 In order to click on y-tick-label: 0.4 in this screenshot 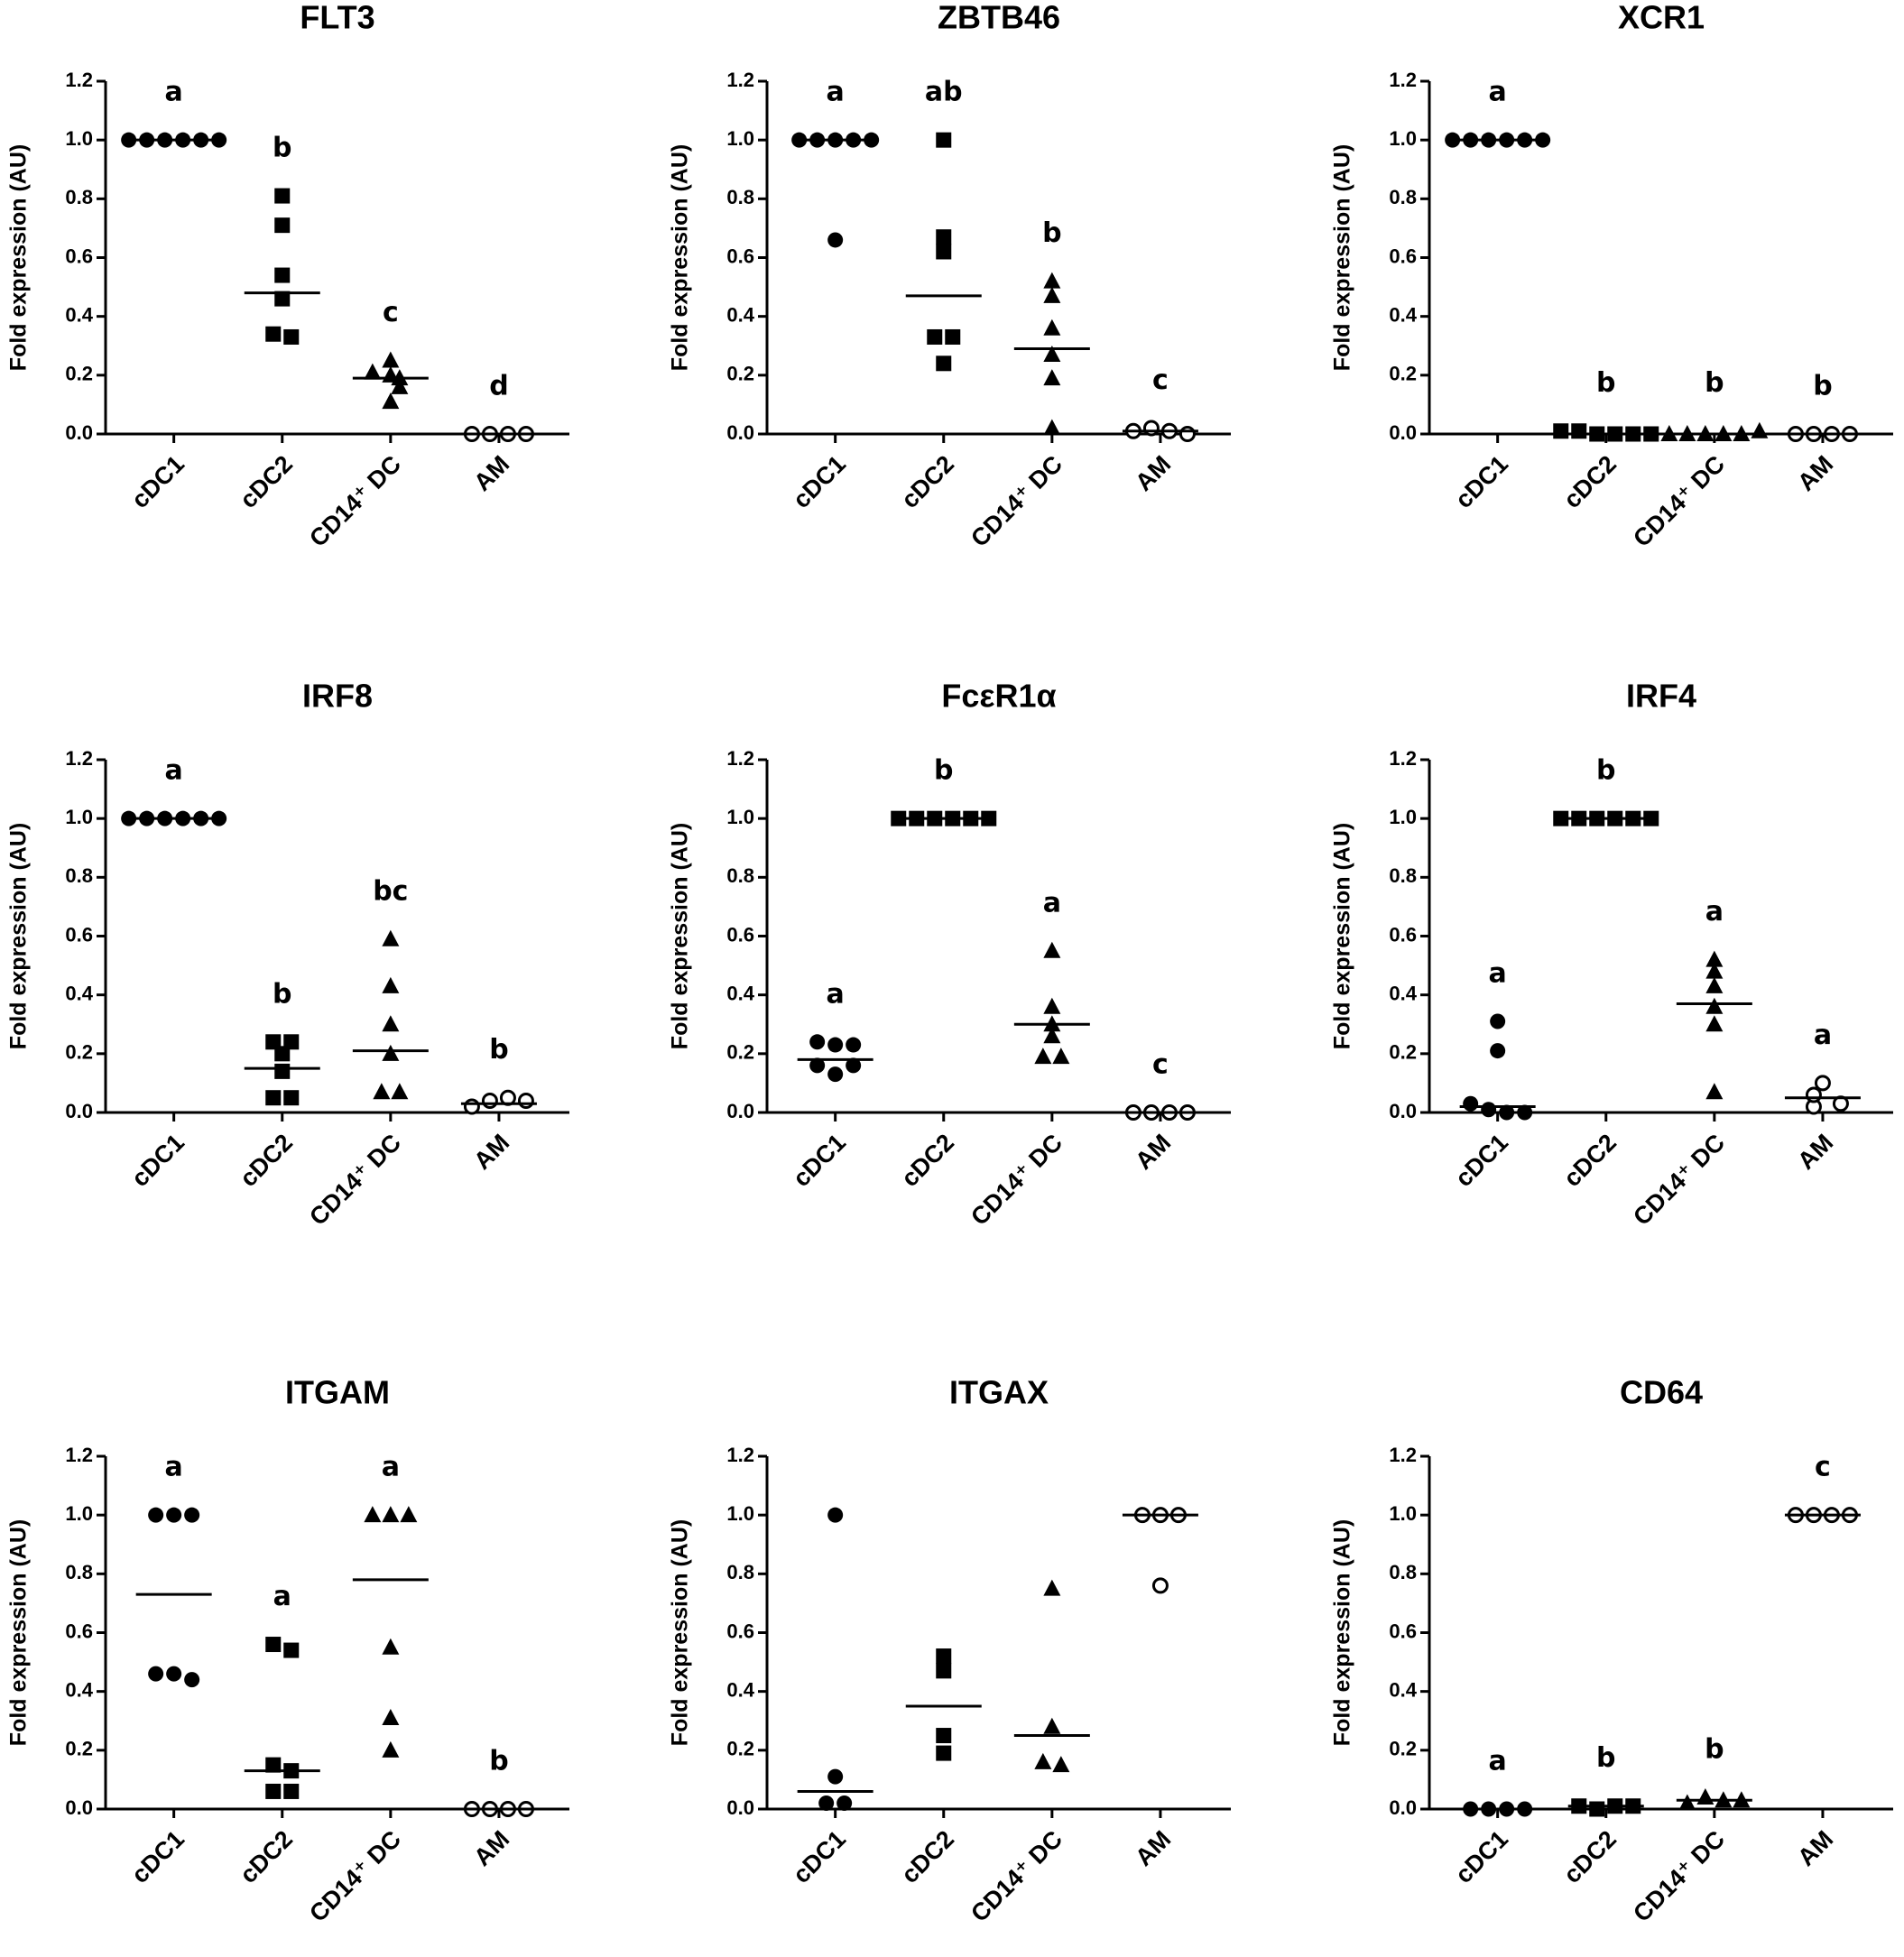, I will do `click(1403, 993)`.